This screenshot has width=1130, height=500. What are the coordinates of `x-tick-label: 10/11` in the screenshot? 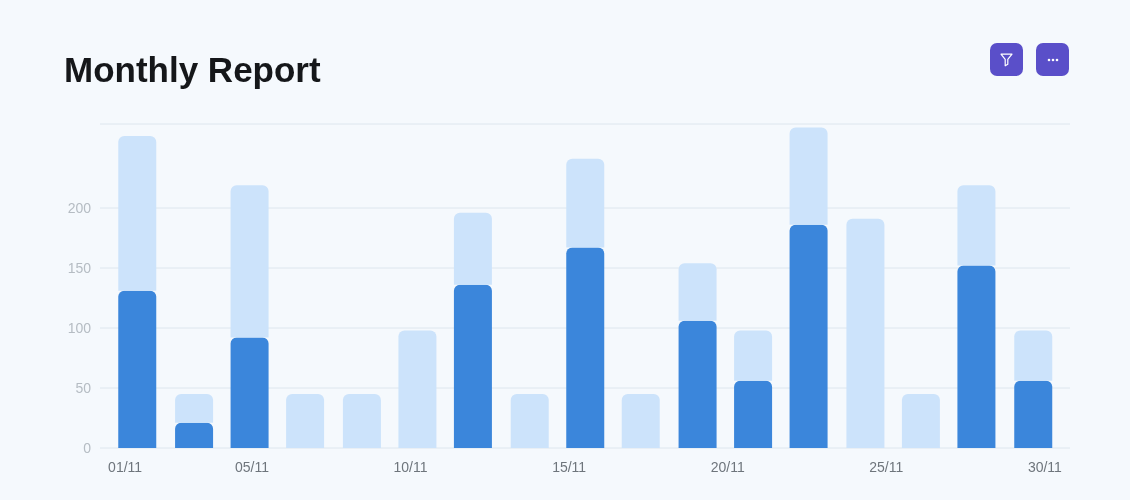 It's located at (410, 466).